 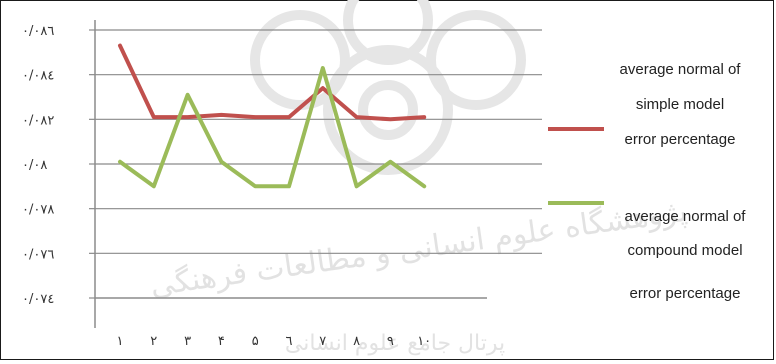 I want to click on y-tick-label: ٠/٠٨٦, so click(x=38, y=31).